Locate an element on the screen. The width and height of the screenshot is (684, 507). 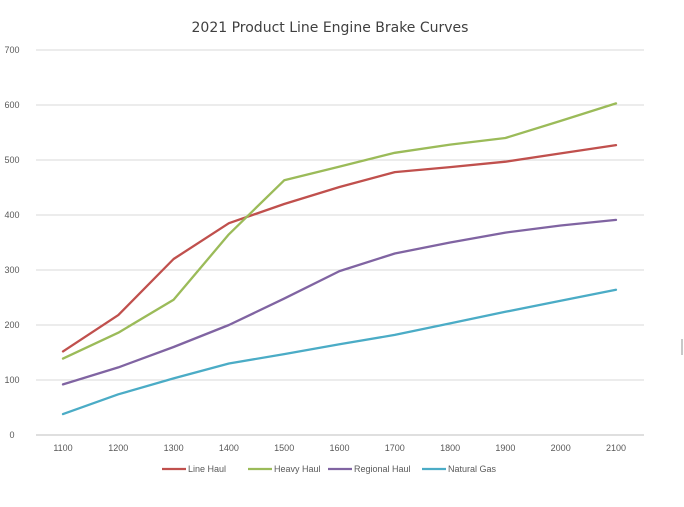
legend-label: Natural Gas is located at coordinates (472, 469).